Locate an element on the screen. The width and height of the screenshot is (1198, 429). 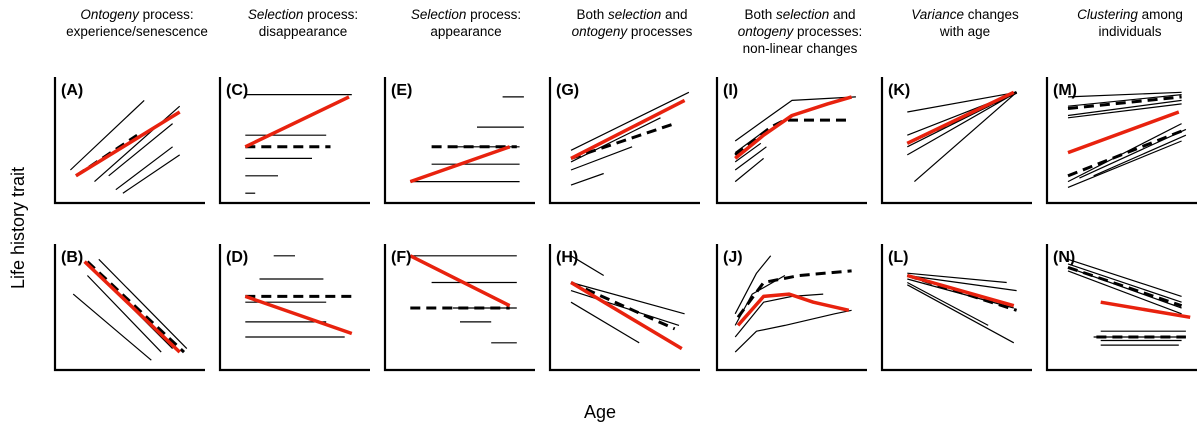
column-header-text: individuals is located at coordinates (1130, 31).